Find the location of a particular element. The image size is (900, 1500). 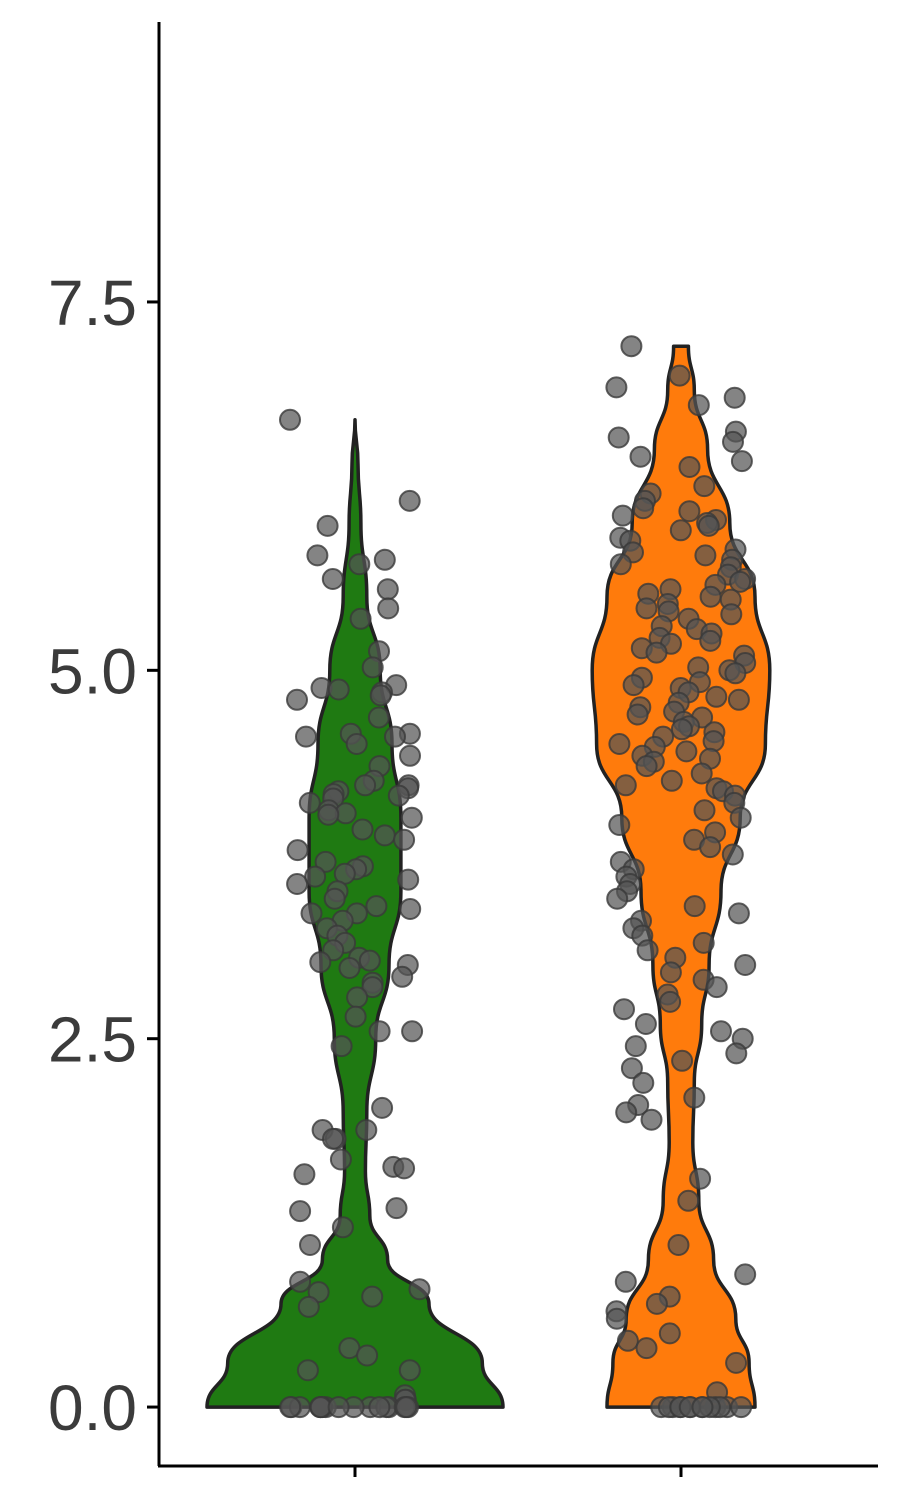

x-axis-ticks is located at coordinates (518, 1471).